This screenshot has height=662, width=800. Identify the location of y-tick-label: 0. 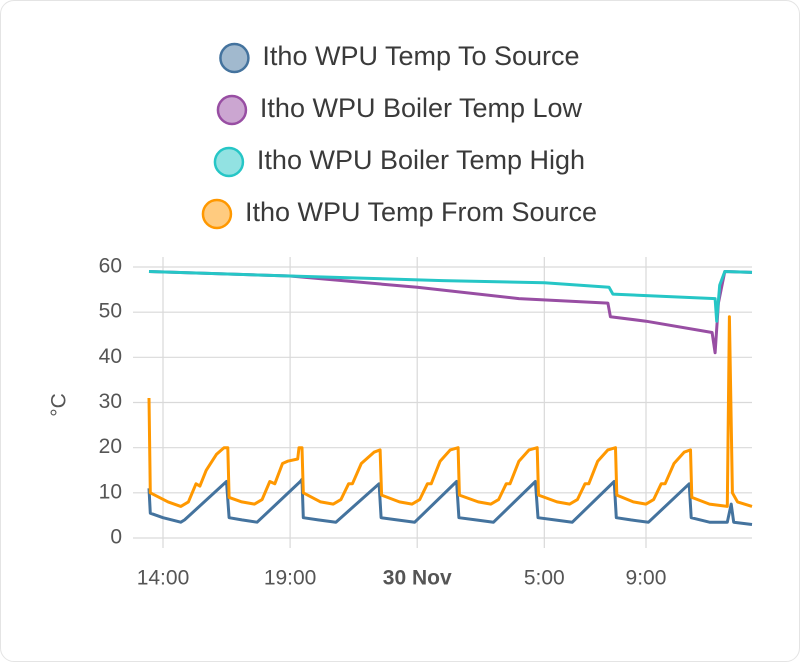
(116, 537).